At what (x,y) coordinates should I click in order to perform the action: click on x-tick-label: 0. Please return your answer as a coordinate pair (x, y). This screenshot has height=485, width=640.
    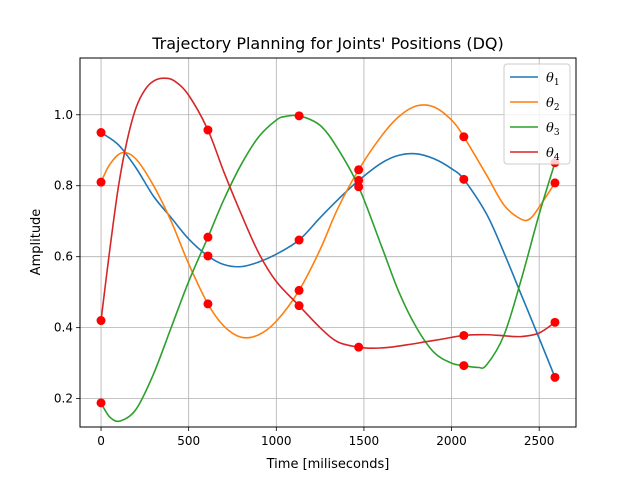
    Looking at the image, I should click on (101, 441).